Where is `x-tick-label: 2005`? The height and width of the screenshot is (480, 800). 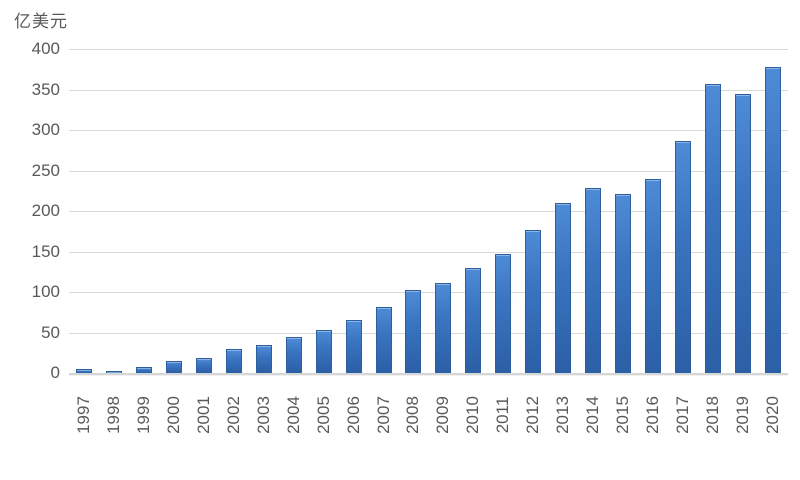 x-tick-label: 2005 is located at coordinates (323, 415).